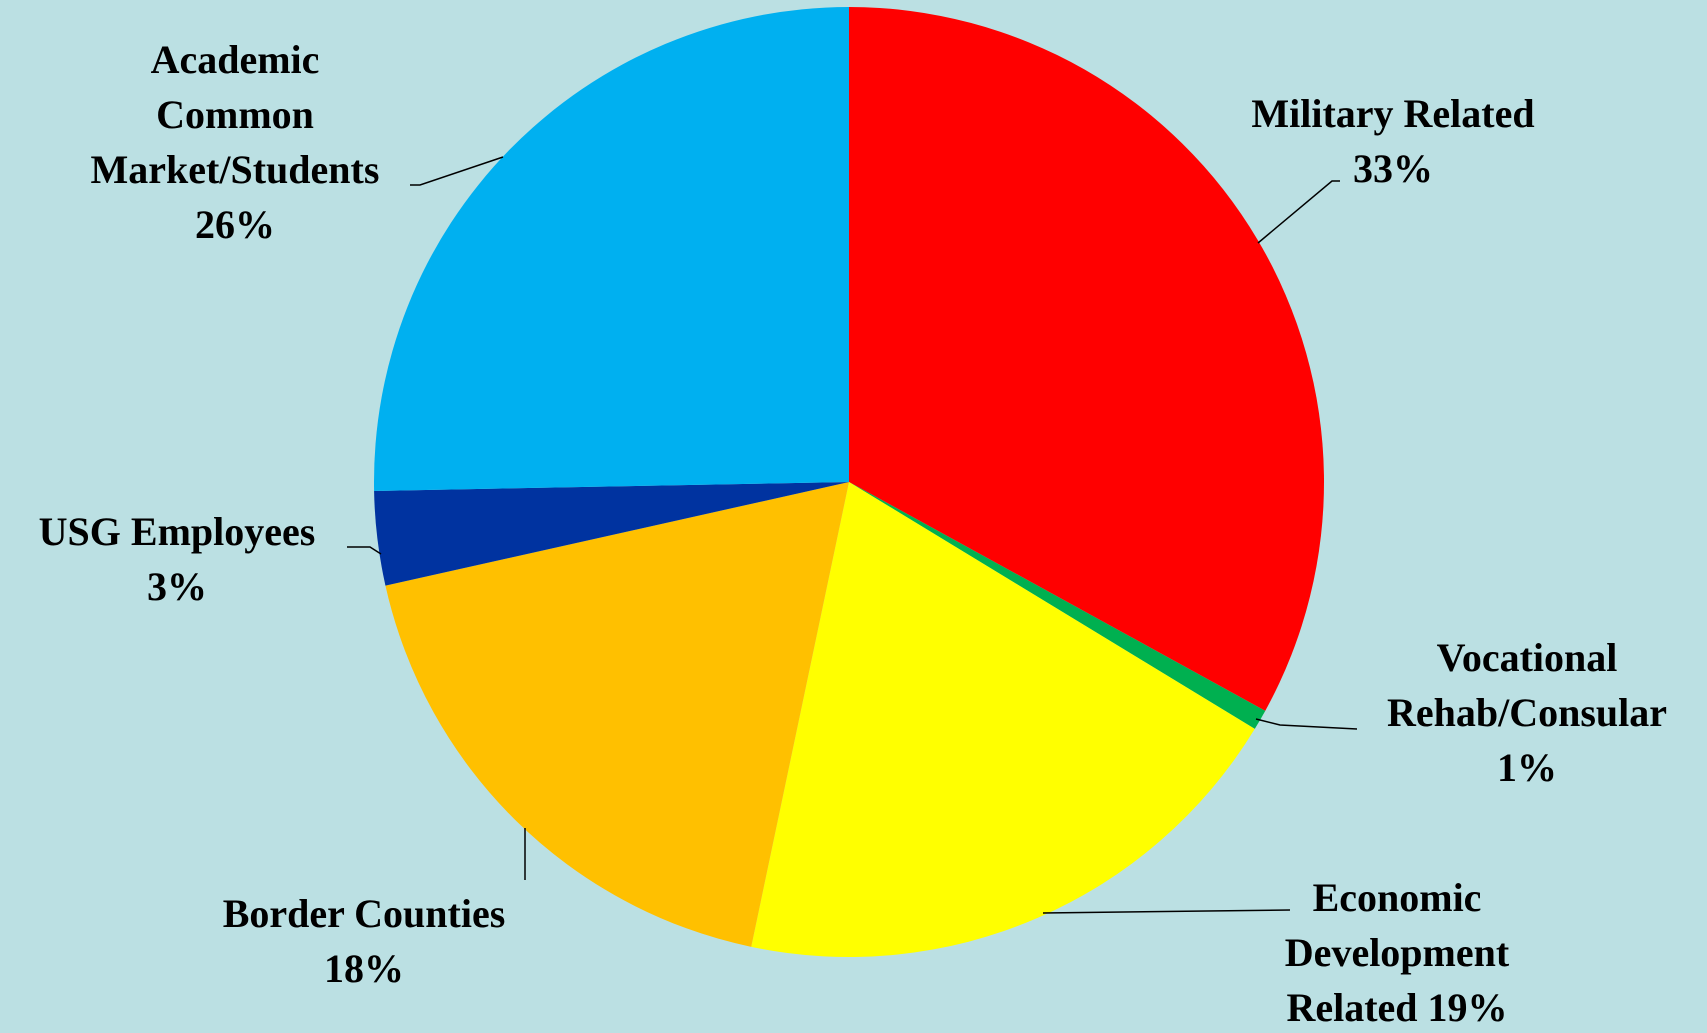 Image resolution: width=1707 pixels, height=1033 pixels. What do you see at coordinates (235, 169) in the screenshot?
I see `data-label-line: Market/Students` at bounding box center [235, 169].